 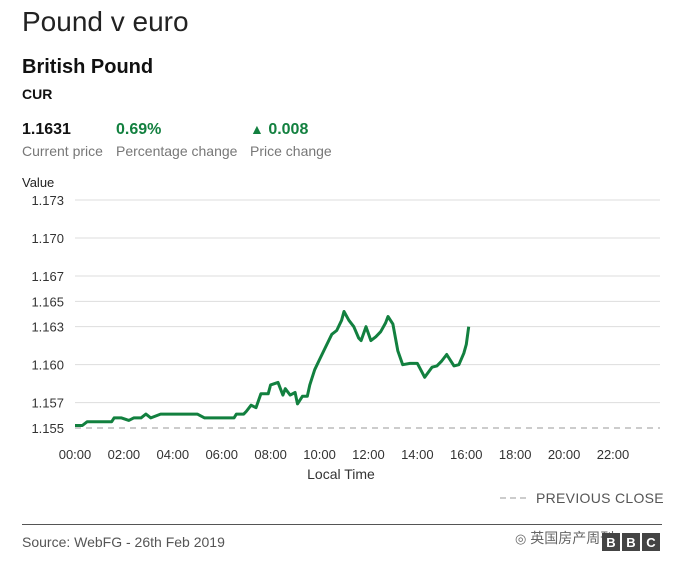 What do you see at coordinates (564, 454) in the screenshot?
I see `x-tick-label: 20:00` at bounding box center [564, 454].